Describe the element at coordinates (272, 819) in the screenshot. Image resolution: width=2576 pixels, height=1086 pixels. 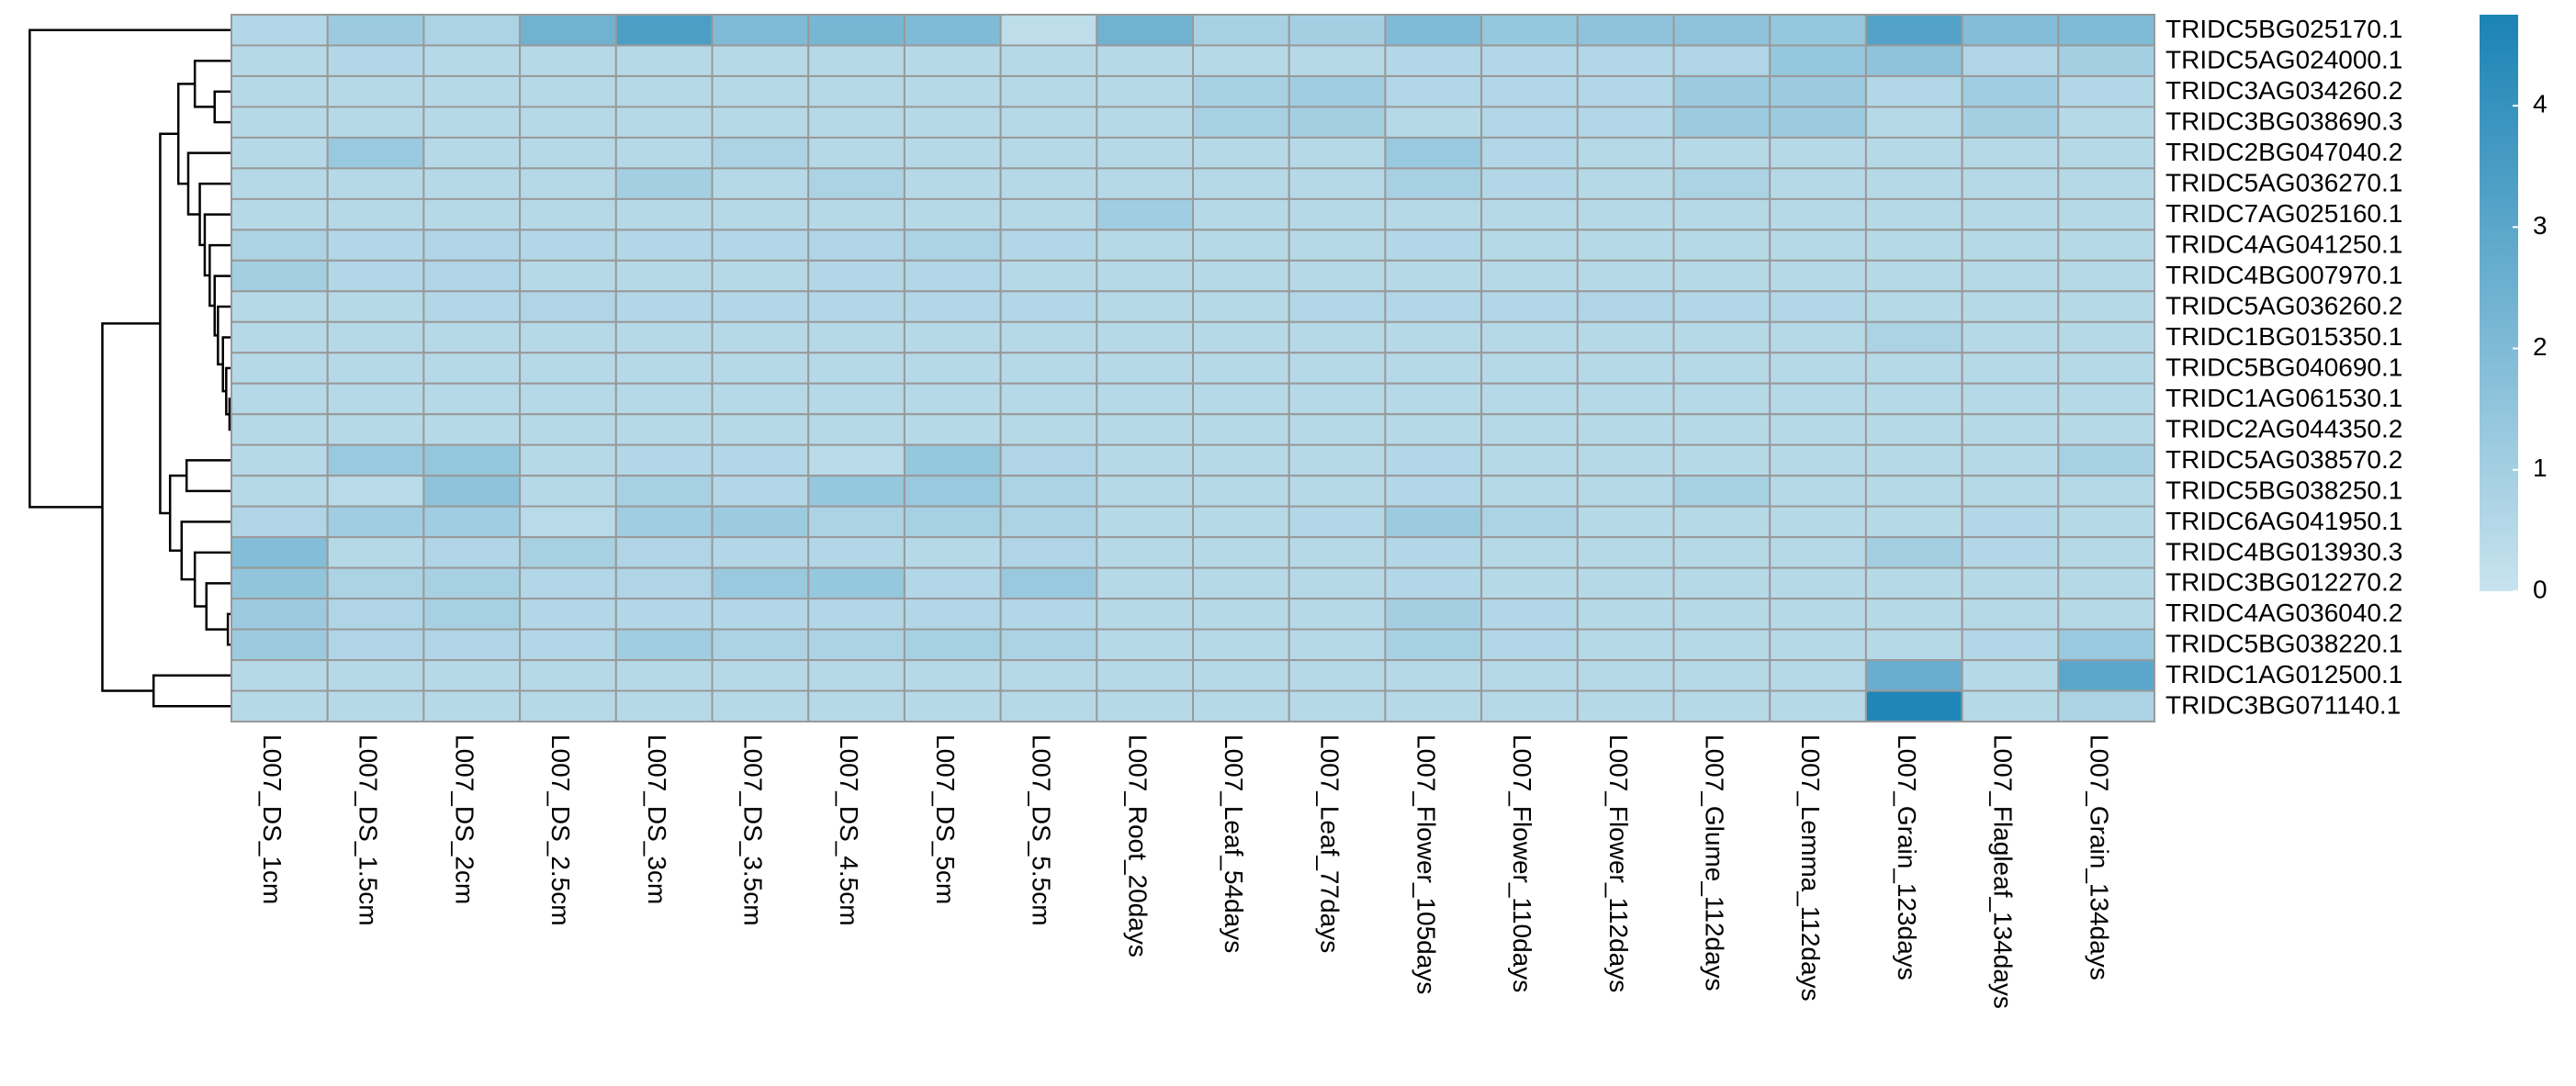
I see `column-label: L007_DS_1cm` at that location.